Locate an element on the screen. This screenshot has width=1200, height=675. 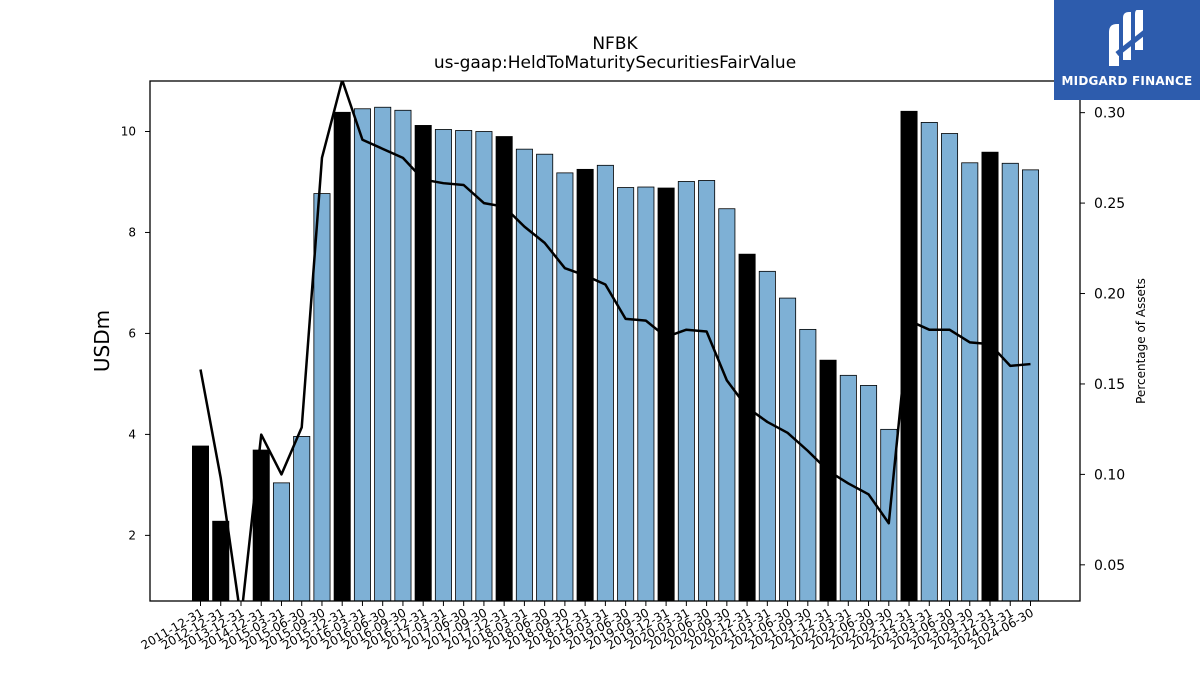
y-tick-label: 6 is located at coordinates (132, 333).